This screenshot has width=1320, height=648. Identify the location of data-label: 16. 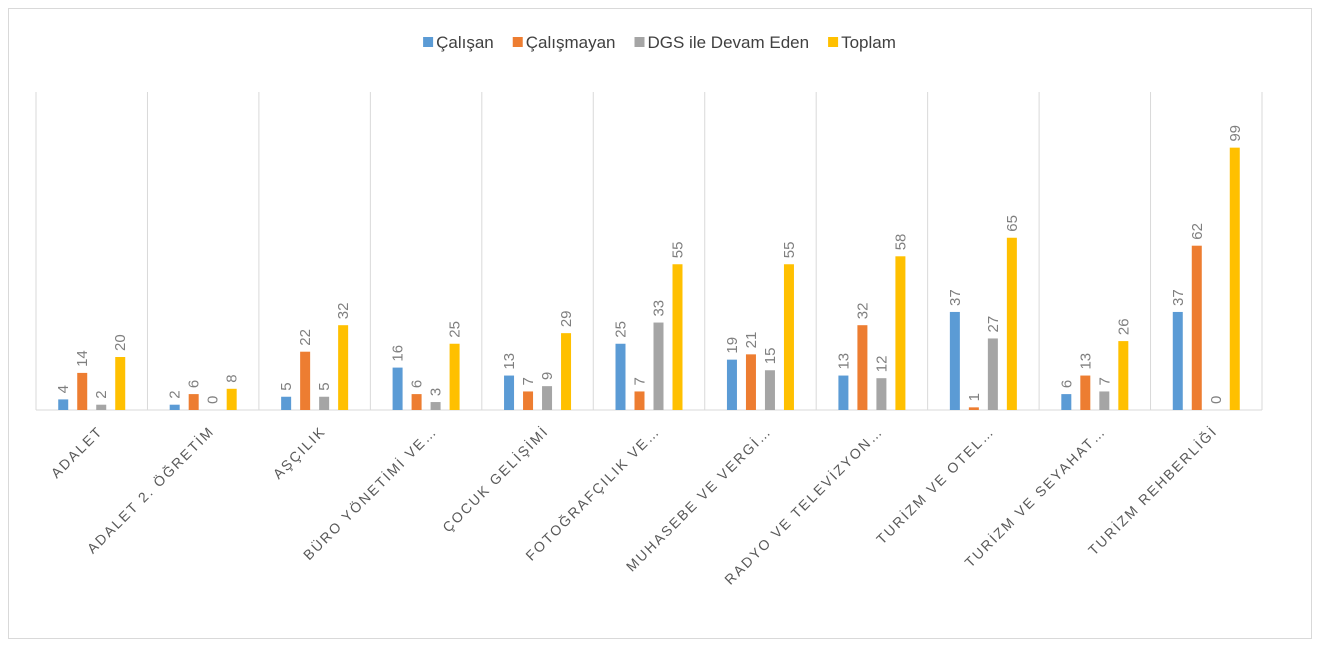
(398, 353).